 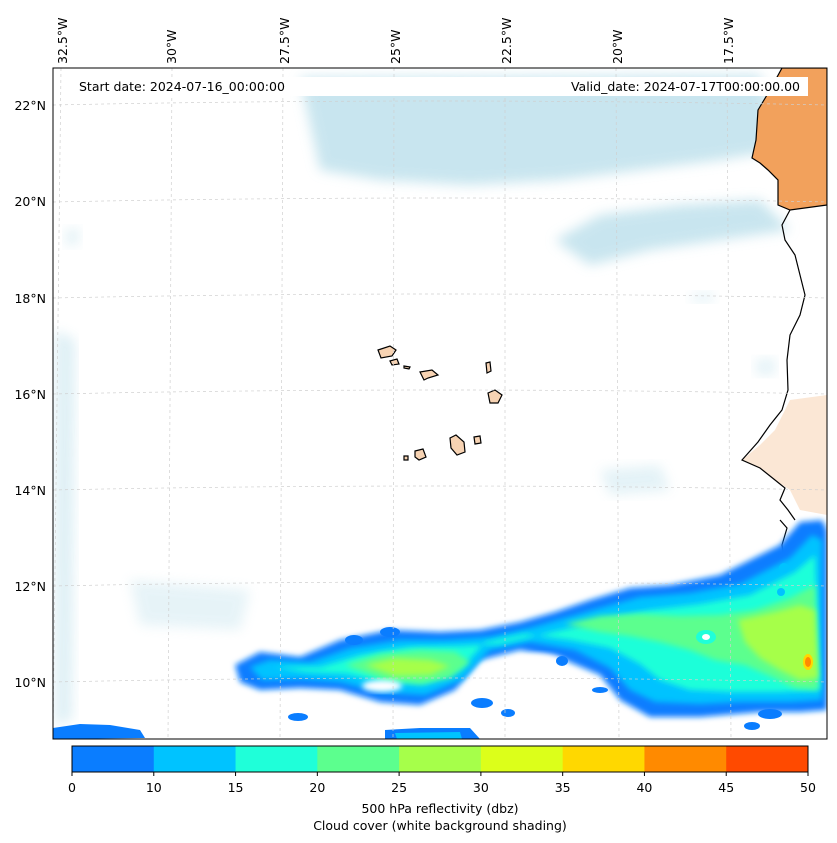 What do you see at coordinates (439, 808) in the screenshot?
I see `colorbar-label: 500 hPa reflectivity (dbz)` at bounding box center [439, 808].